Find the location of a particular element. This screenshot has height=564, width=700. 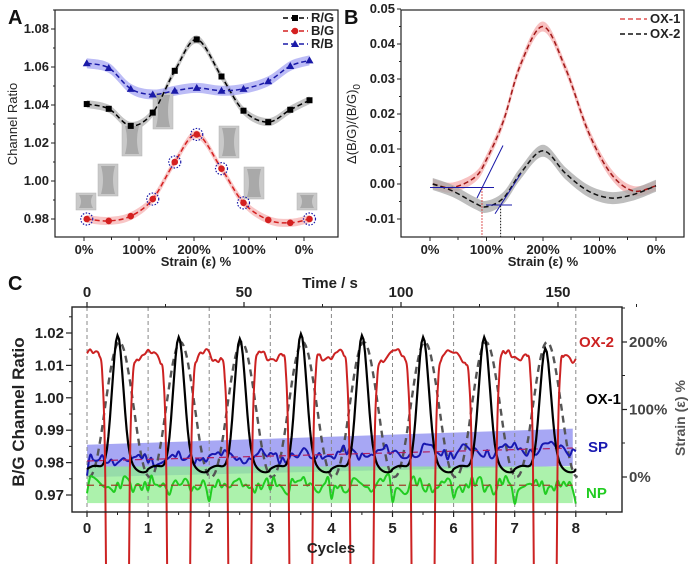

panel-c-x-tick-label: 1 is located at coordinates (148, 528).